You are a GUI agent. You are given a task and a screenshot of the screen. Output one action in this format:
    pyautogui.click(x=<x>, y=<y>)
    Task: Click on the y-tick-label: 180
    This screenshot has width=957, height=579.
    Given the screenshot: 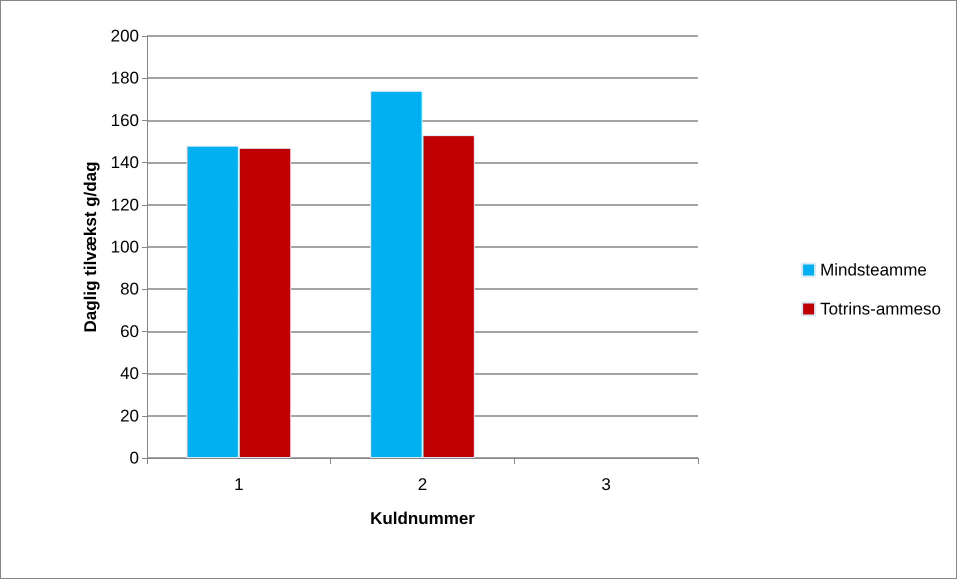 What is the action you would take?
    pyautogui.click(x=124, y=78)
    